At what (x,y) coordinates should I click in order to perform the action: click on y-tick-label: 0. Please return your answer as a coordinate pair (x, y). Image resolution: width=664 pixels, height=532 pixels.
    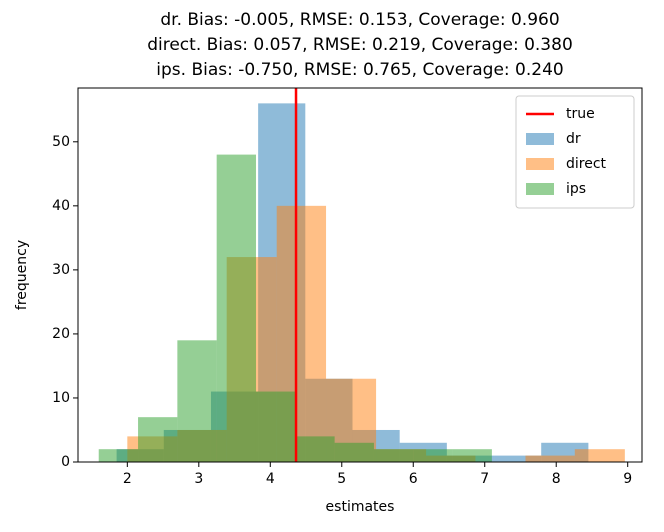
    Looking at the image, I should click on (65, 462).